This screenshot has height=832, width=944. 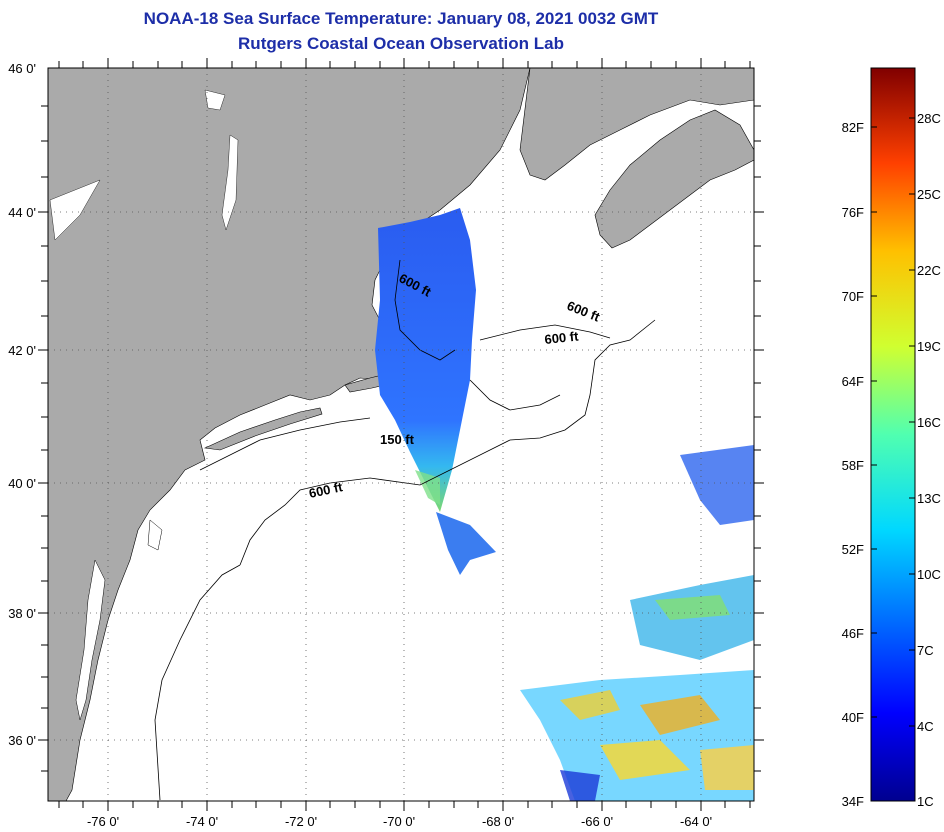 I want to click on colorbar, so click(x=893, y=434).